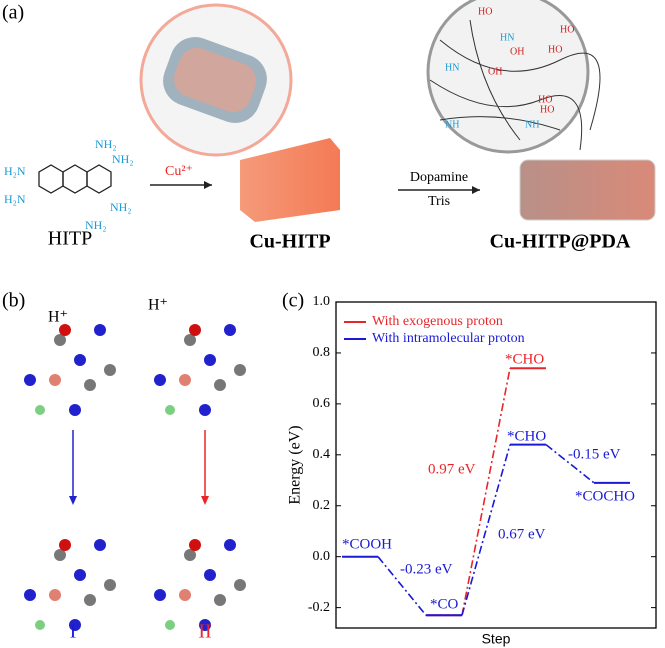 Image resolution: width=665 pixels, height=648 pixels. Describe the element at coordinates (13, 13) in the screenshot. I see `panel-label: (a)` at that location.